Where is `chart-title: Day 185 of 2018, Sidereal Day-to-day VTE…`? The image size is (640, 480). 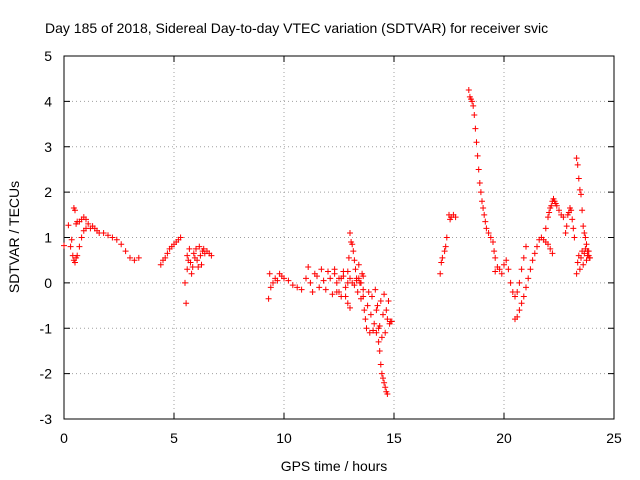
chart-title: Day 185 of 2018, Sidereal Day-to-day VTE… is located at coordinates (296, 28).